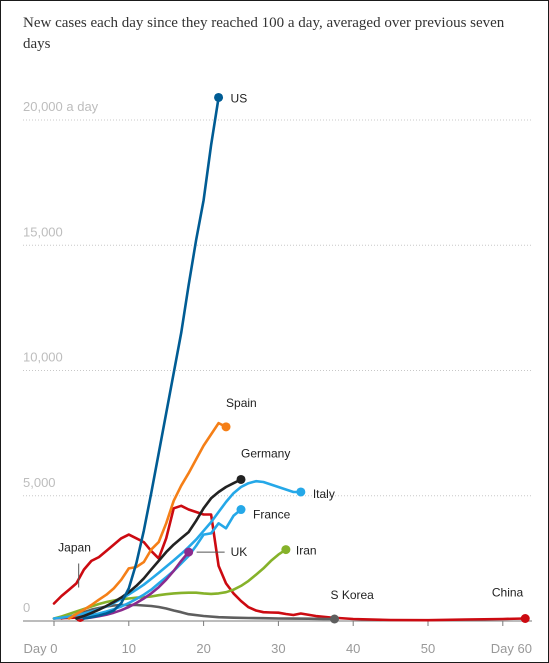 Image resolution: width=549 pixels, height=663 pixels. What do you see at coordinates (241, 479) in the screenshot?
I see `series-end-point-germany` at bounding box center [241, 479].